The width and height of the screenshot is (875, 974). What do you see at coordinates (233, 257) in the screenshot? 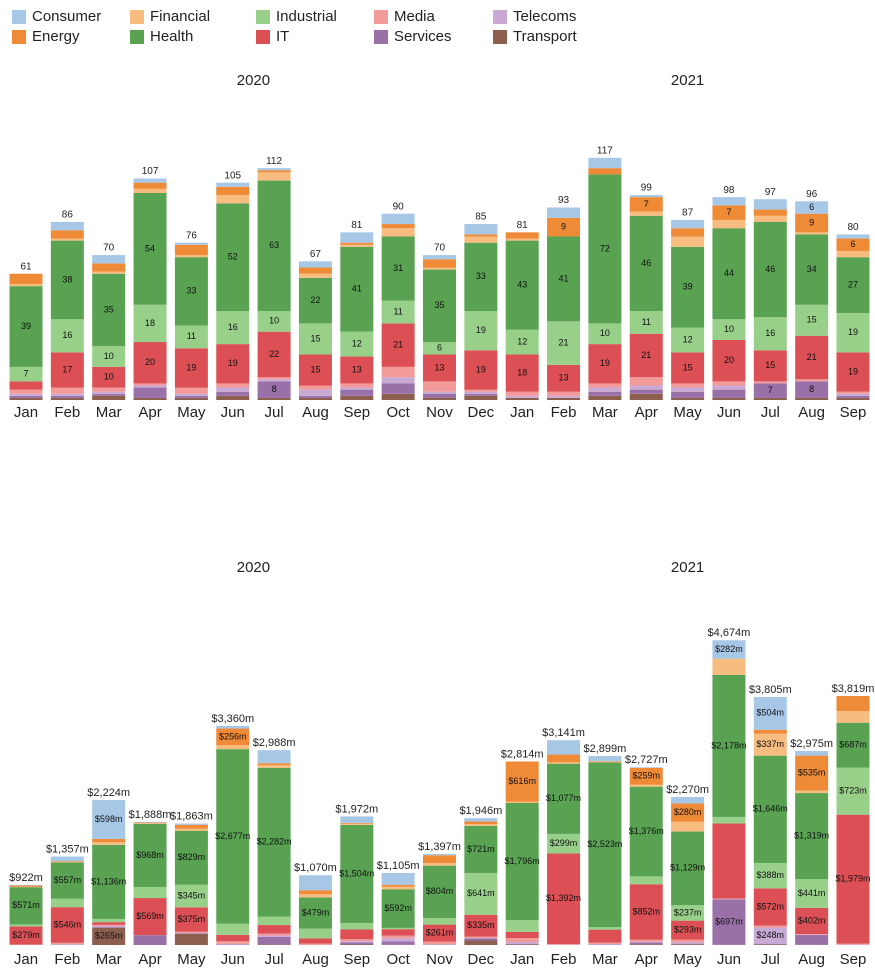
I see `segment-label: 52` at bounding box center [233, 257].